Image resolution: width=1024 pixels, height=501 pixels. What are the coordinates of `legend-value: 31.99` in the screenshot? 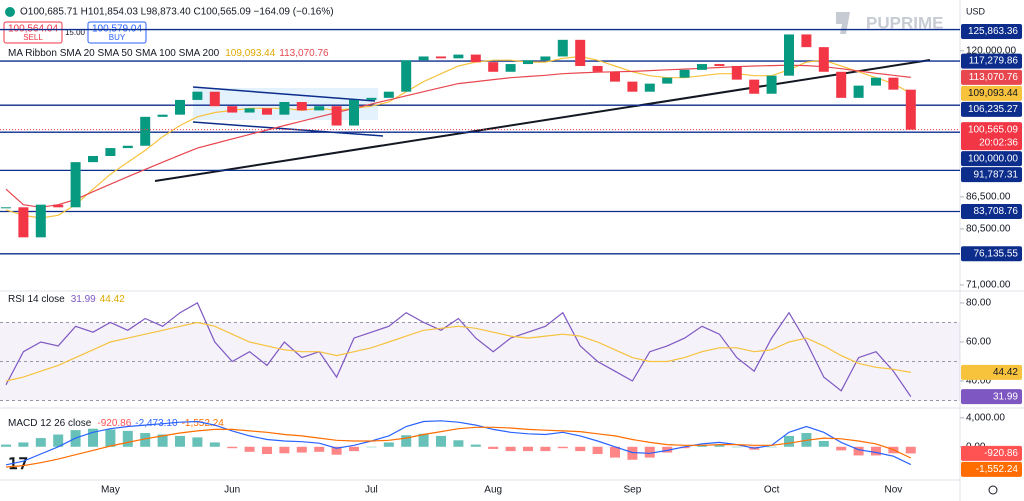 It's located at (83, 299).